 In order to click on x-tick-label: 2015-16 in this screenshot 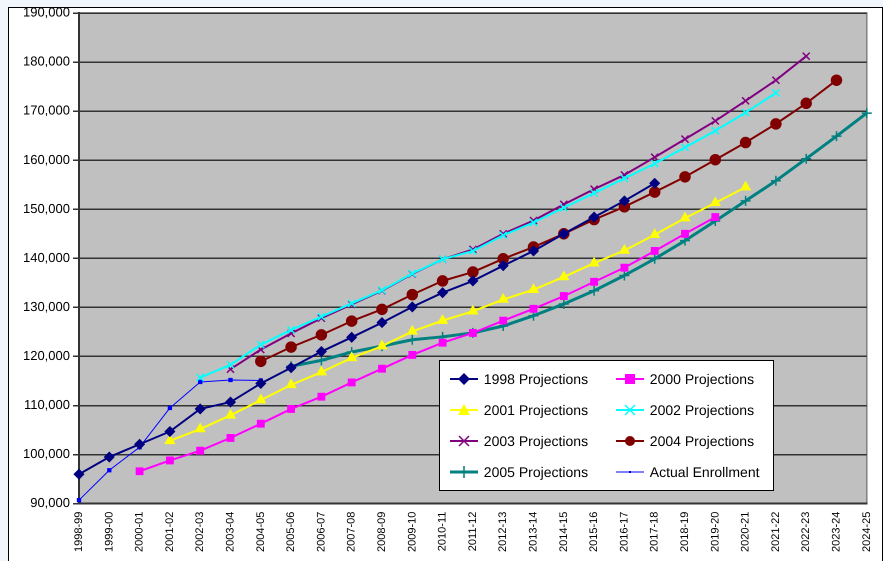, I will do `click(594, 532)`.